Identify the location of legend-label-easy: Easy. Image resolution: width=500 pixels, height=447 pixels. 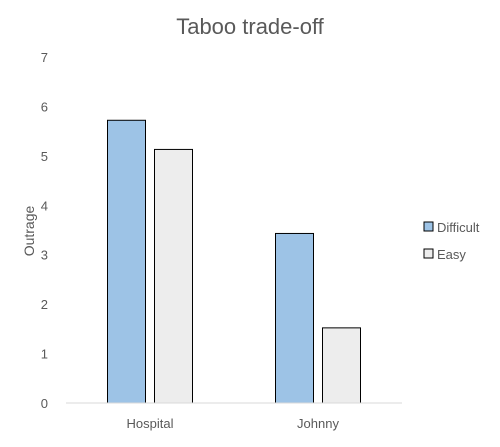
(451, 254).